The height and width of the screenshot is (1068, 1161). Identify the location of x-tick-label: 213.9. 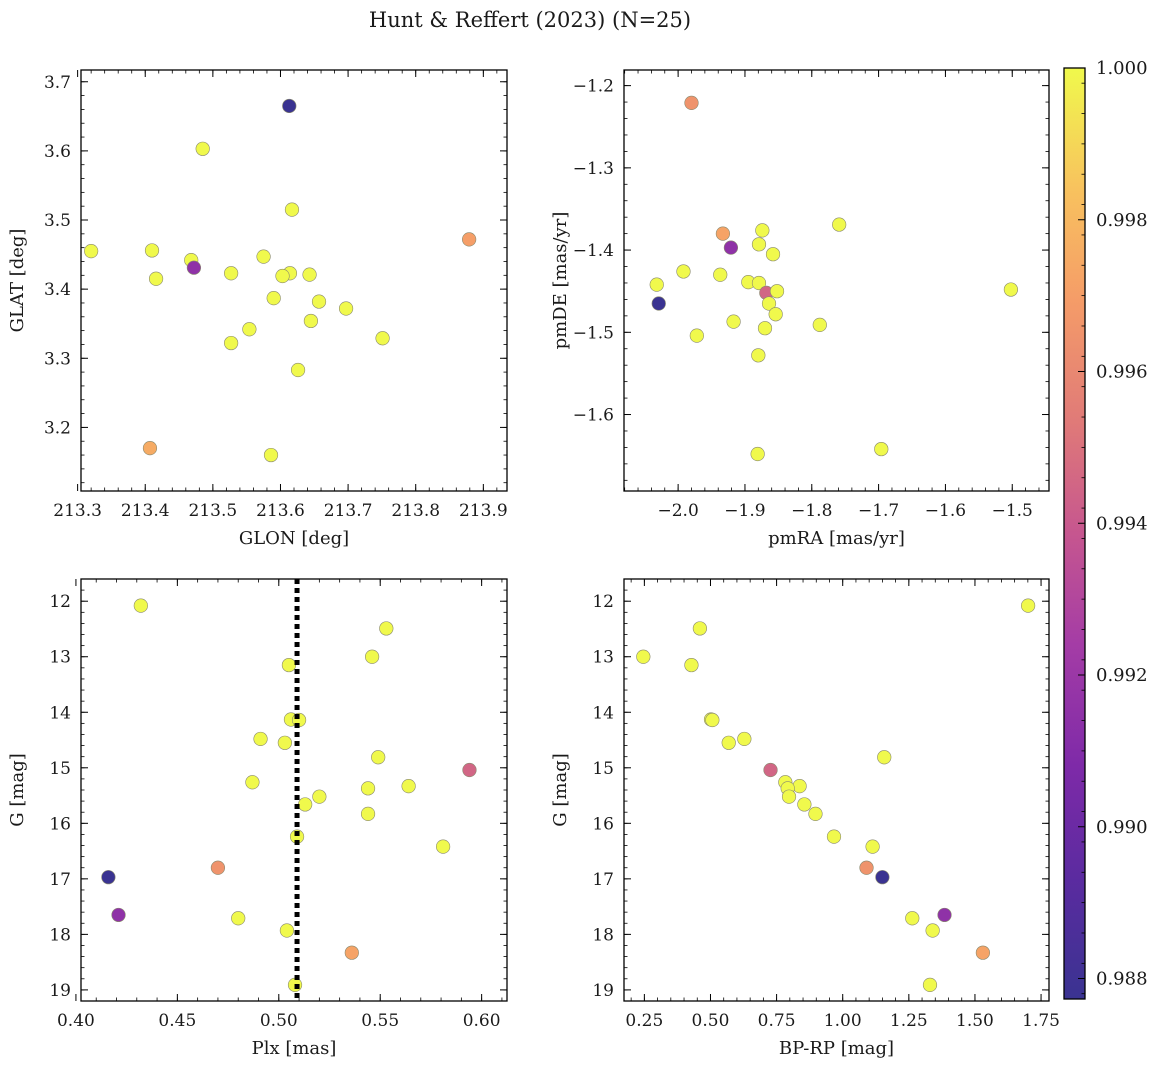
(483, 511).